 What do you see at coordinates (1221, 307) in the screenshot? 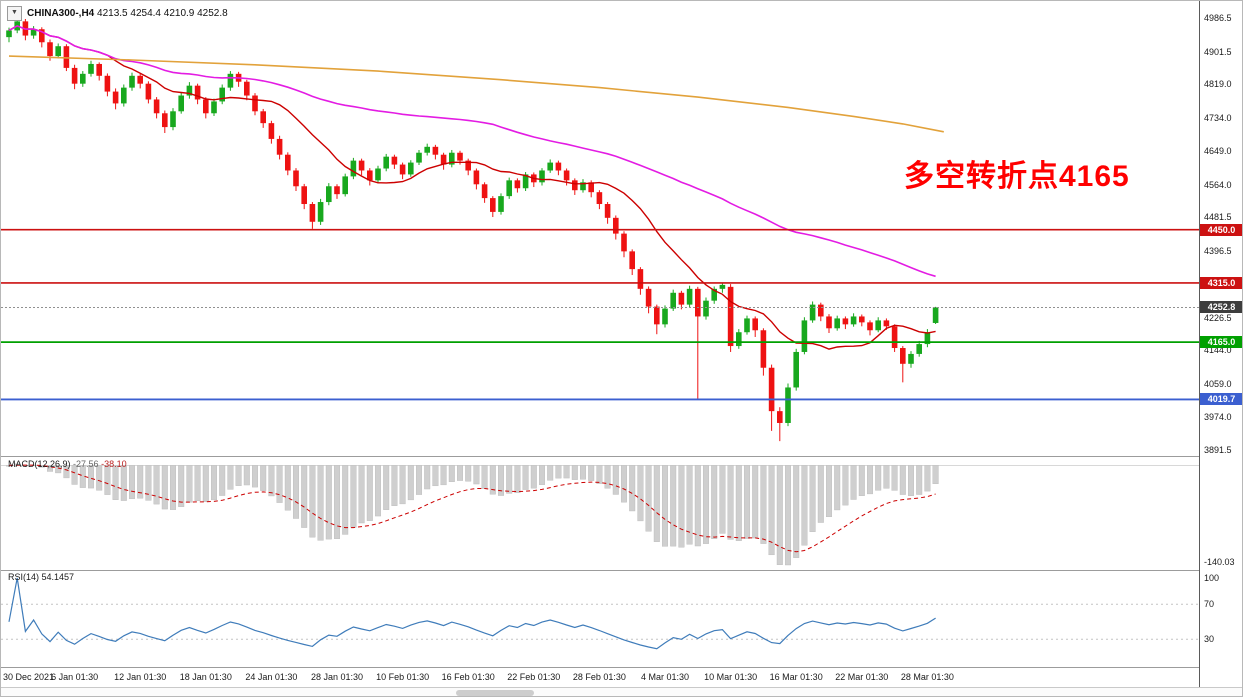
I see `current-price-tag: 4252.8` at bounding box center [1221, 307].